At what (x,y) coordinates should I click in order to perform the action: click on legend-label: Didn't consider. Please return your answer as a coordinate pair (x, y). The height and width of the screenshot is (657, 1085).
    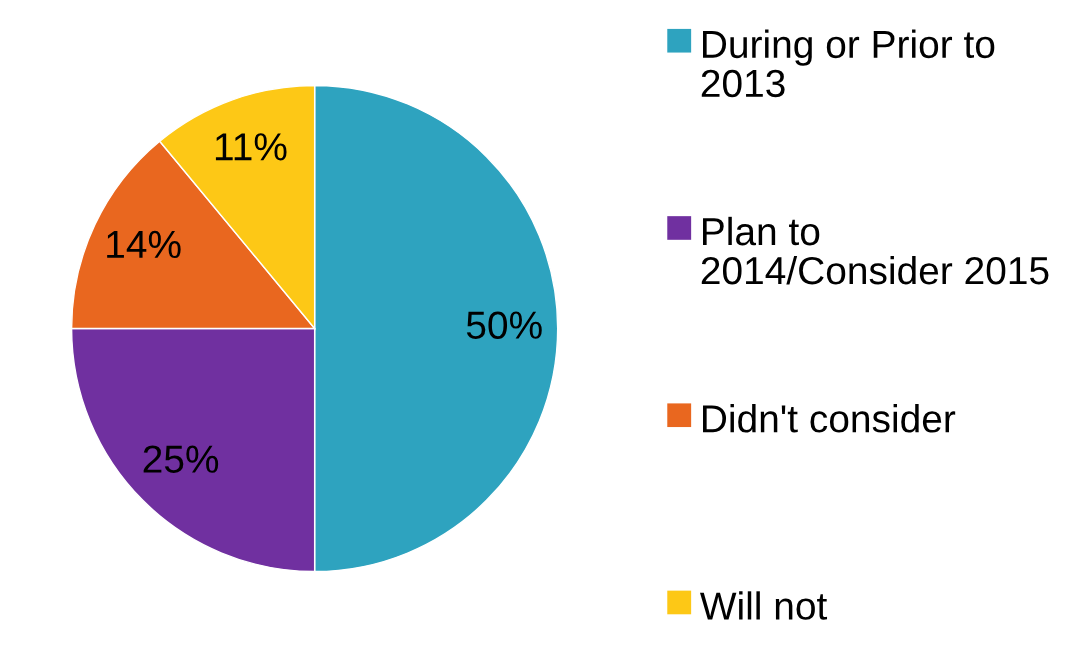
    Looking at the image, I should click on (829, 418).